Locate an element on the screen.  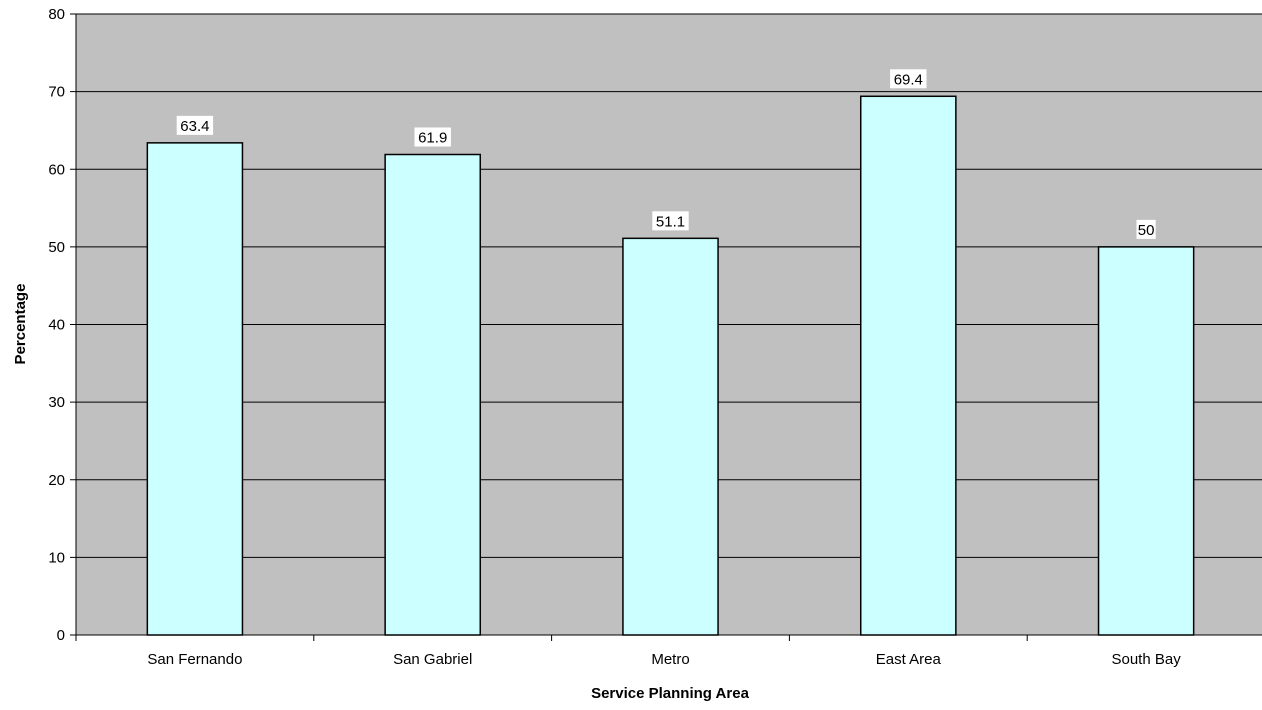
y-tick-label: 30 is located at coordinates (56, 402).